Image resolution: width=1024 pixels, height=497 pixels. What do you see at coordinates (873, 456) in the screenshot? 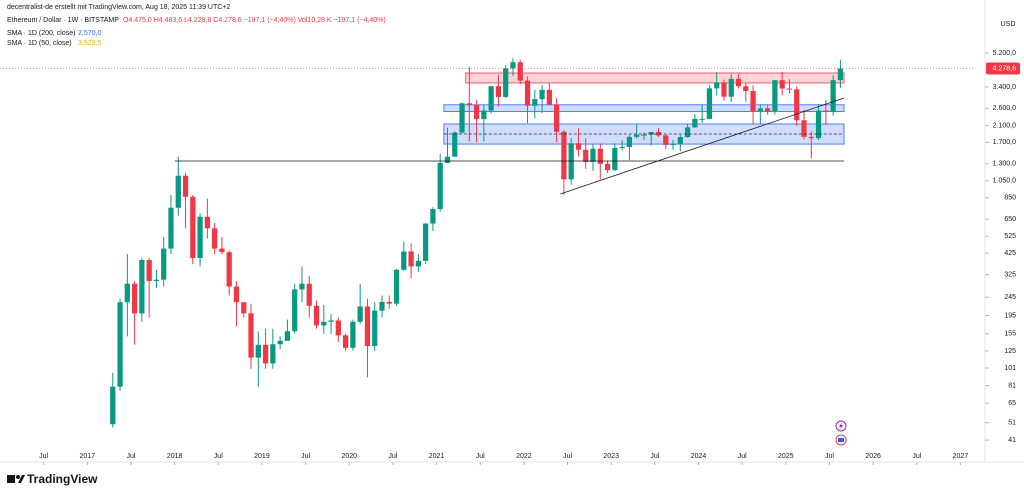
I see `x-tick-label: 2026` at bounding box center [873, 456].